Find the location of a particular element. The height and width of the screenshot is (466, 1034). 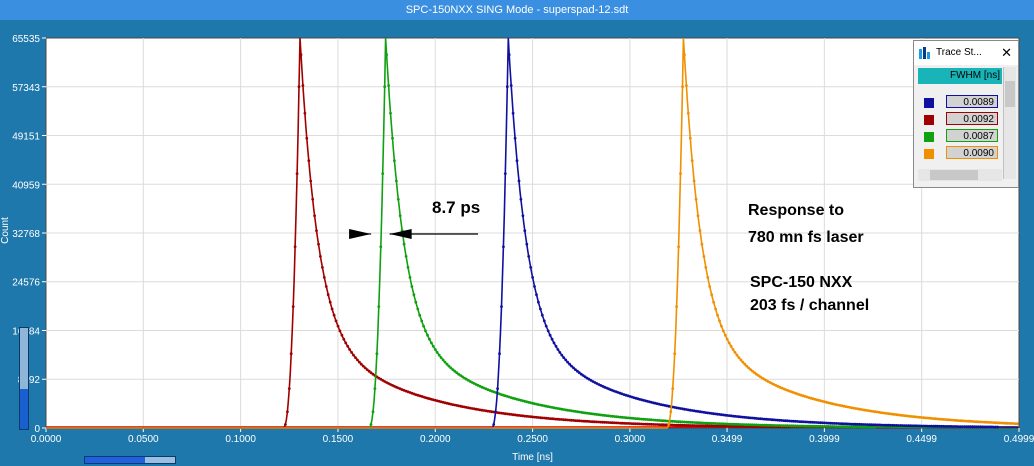

trace-color-swatch is located at coordinates (929, 154).